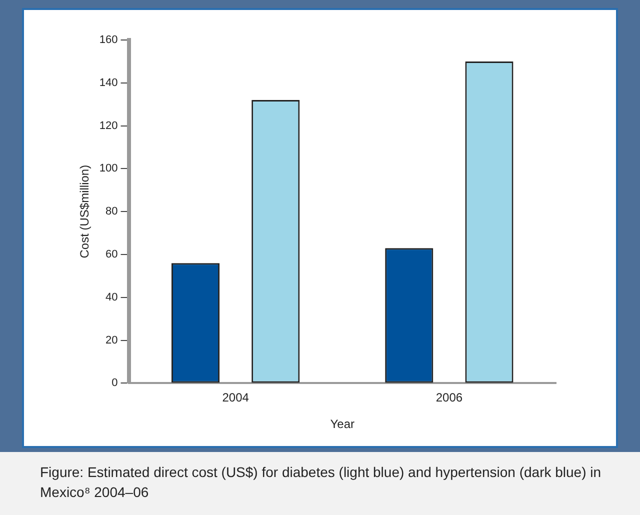 The image size is (640, 515). Describe the element at coordinates (236, 397) in the screenshot. I see `x-tick-label: 2004` at that location.